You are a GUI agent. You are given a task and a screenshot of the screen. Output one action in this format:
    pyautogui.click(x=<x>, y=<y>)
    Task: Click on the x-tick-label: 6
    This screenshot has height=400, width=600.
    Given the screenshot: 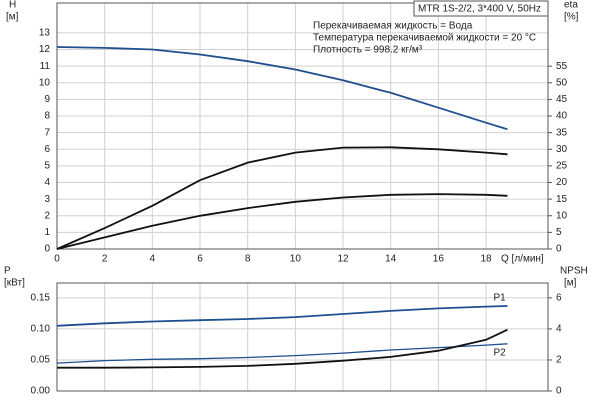 What is the action you would take?
    pyautogui.click(x=200, y=259)
    